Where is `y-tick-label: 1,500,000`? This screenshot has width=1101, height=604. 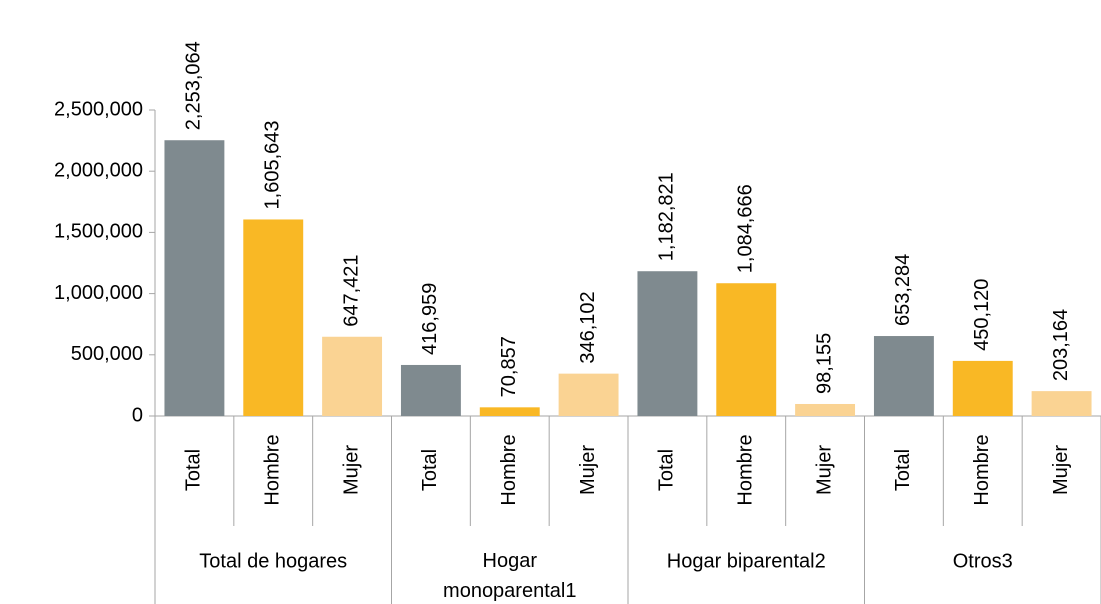
y-tick-label: 1,500,000 is located at coordinates (98, 232).